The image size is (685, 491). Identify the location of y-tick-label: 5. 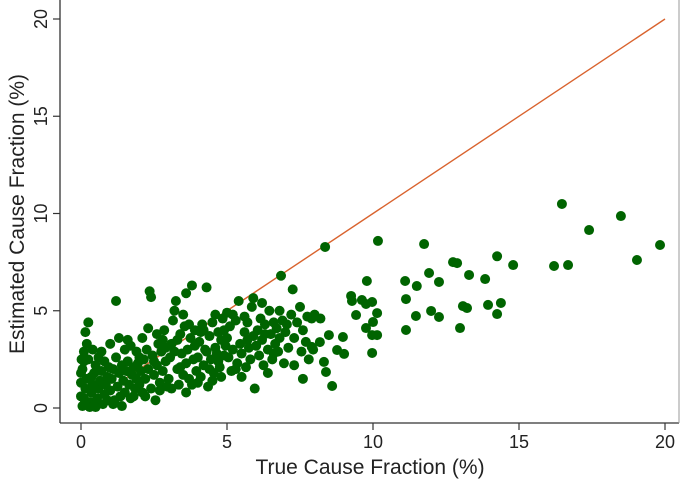
(41, 311).